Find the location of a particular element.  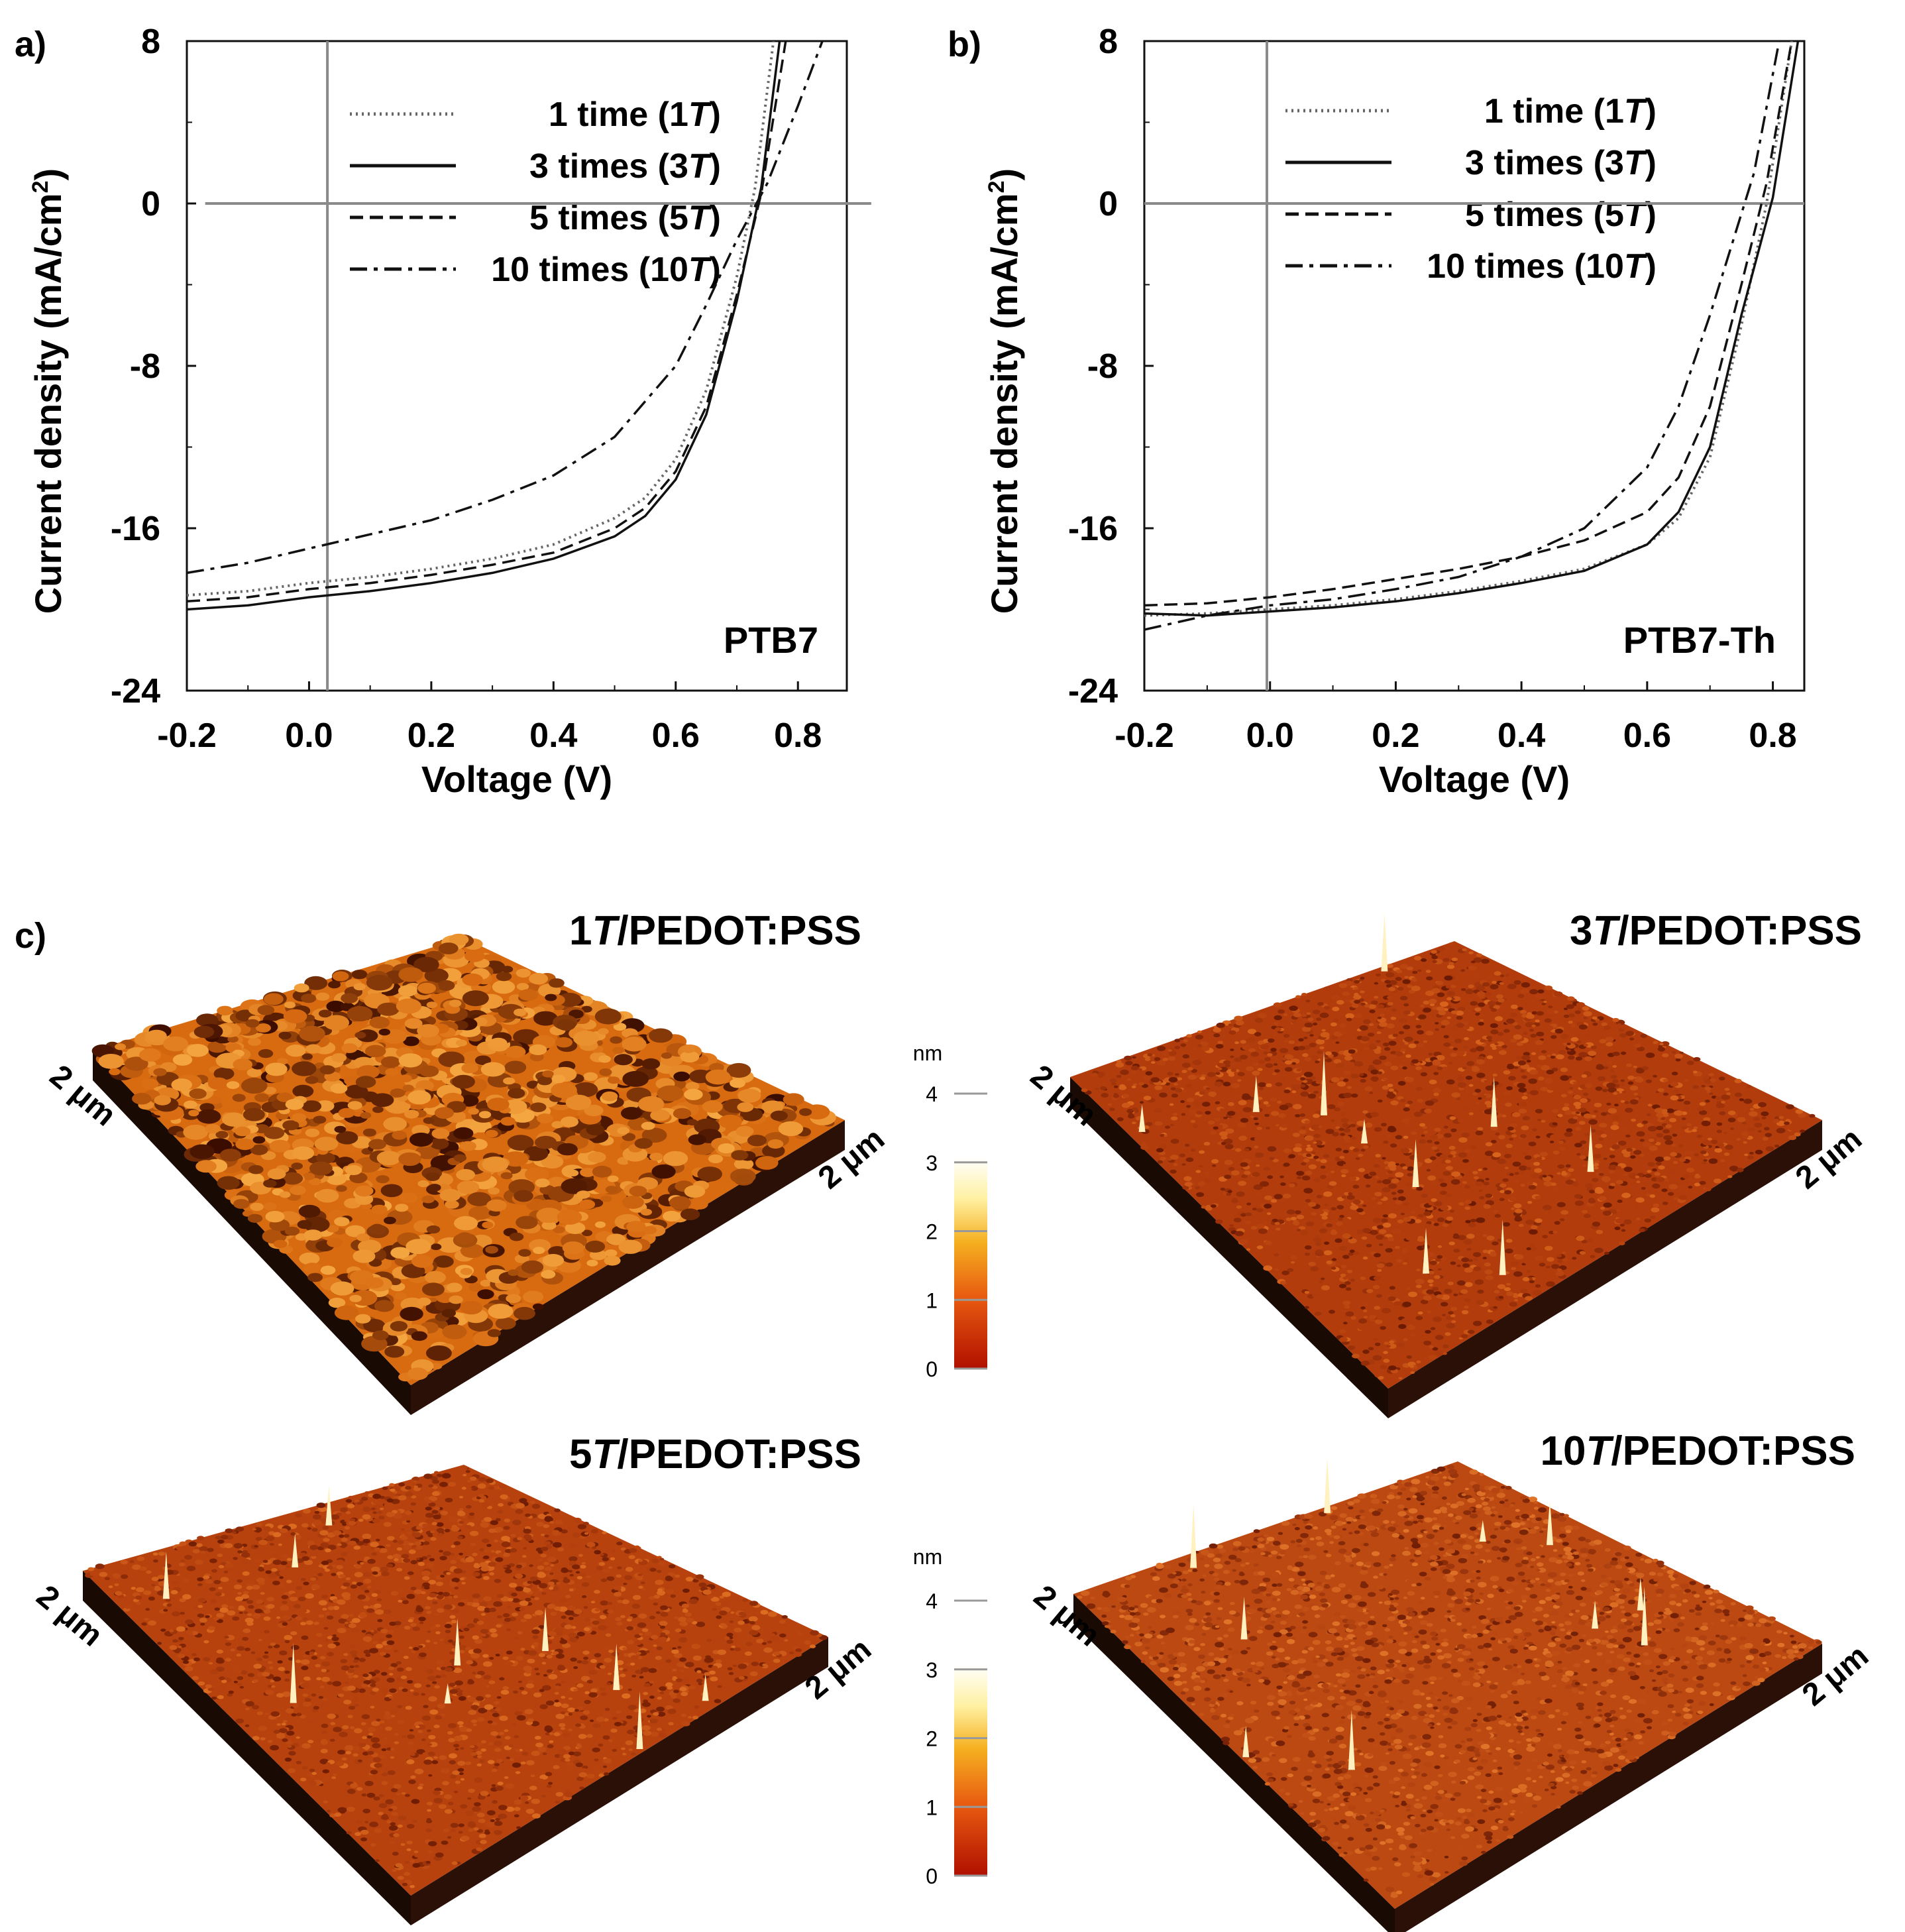

afm-image-3t: 3T/PEDOT:PSS 2 μm 2 μm is located at coordinates (1446, 1163).